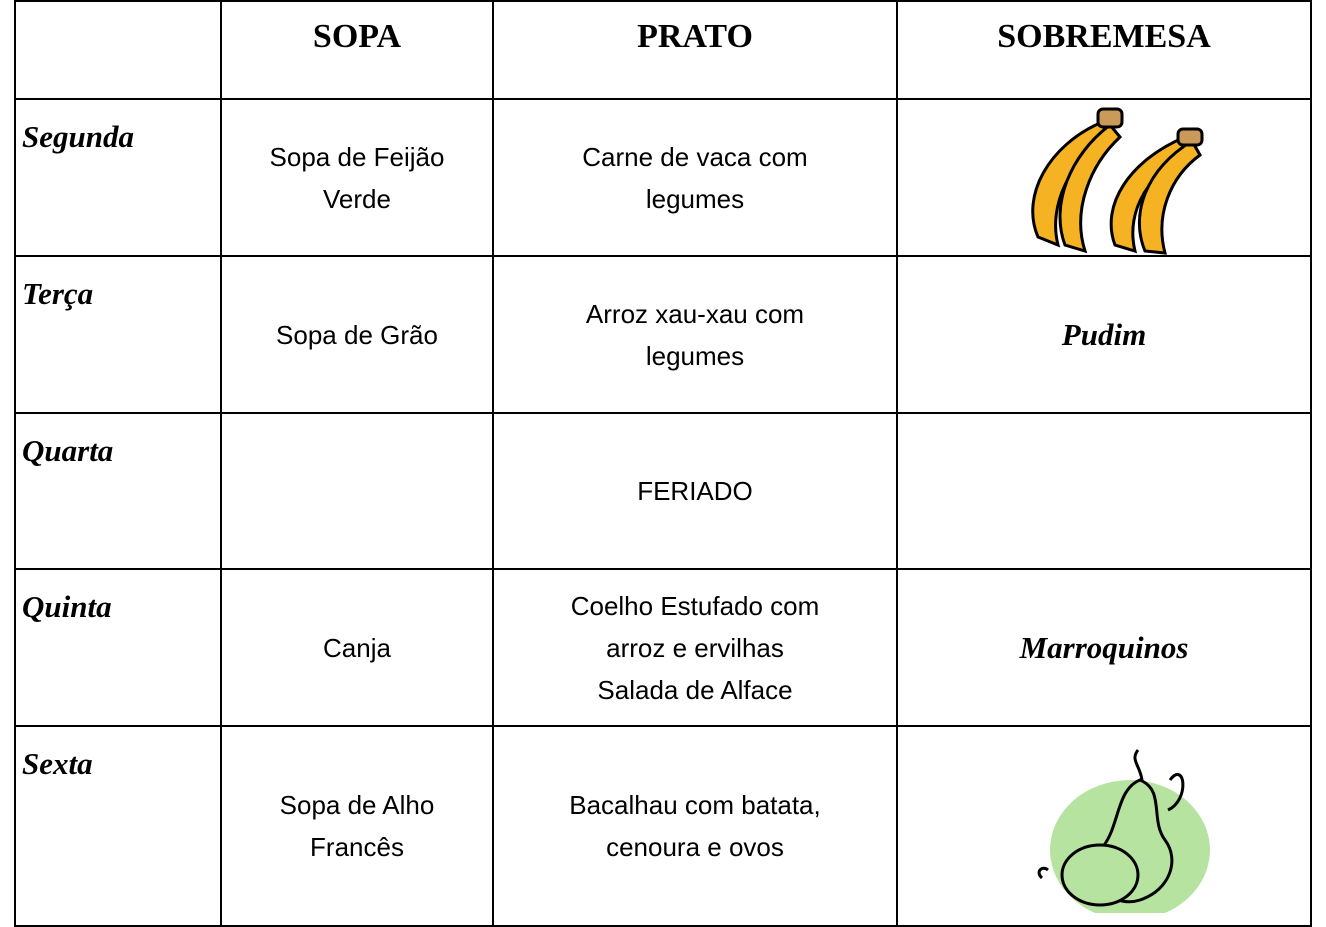 The width and height of the screenshot is (1326, 927). Describe the element at coordinates (695, 313) in the screenshot. I see `cell-line: Arroz xau-xau com` at that location.